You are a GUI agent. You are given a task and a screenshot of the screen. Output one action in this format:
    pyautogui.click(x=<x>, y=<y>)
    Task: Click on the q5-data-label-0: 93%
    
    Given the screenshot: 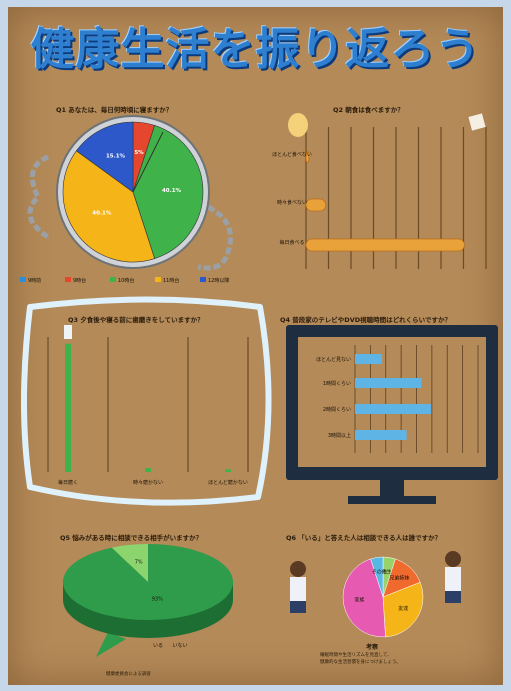 What is the action you would take?
    pyautogui.click(x=157, y=600)
    